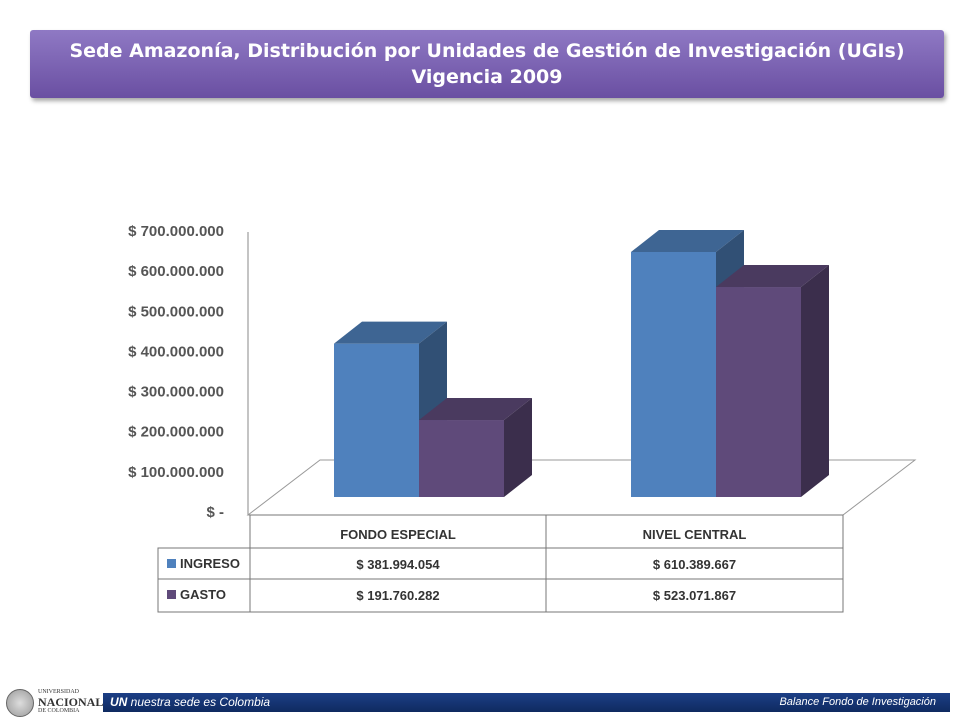  What do you see at coordinates (758, 392) in the screenshot?
I see `bar-gasto-2-front` at bounding box center [758, 392].